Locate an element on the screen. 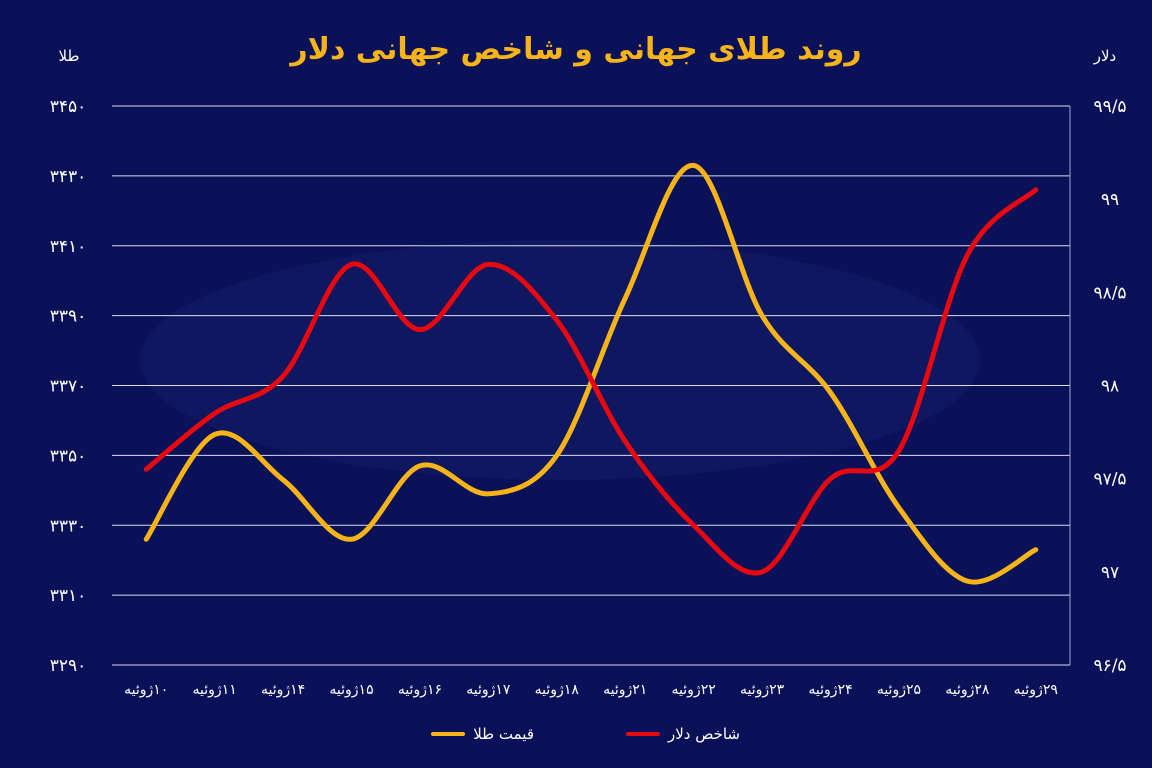 The width and height of the screenshot is (1152, 768). x-tick-label: ۲۳ژوئیه is located at coordinates (762, 690).